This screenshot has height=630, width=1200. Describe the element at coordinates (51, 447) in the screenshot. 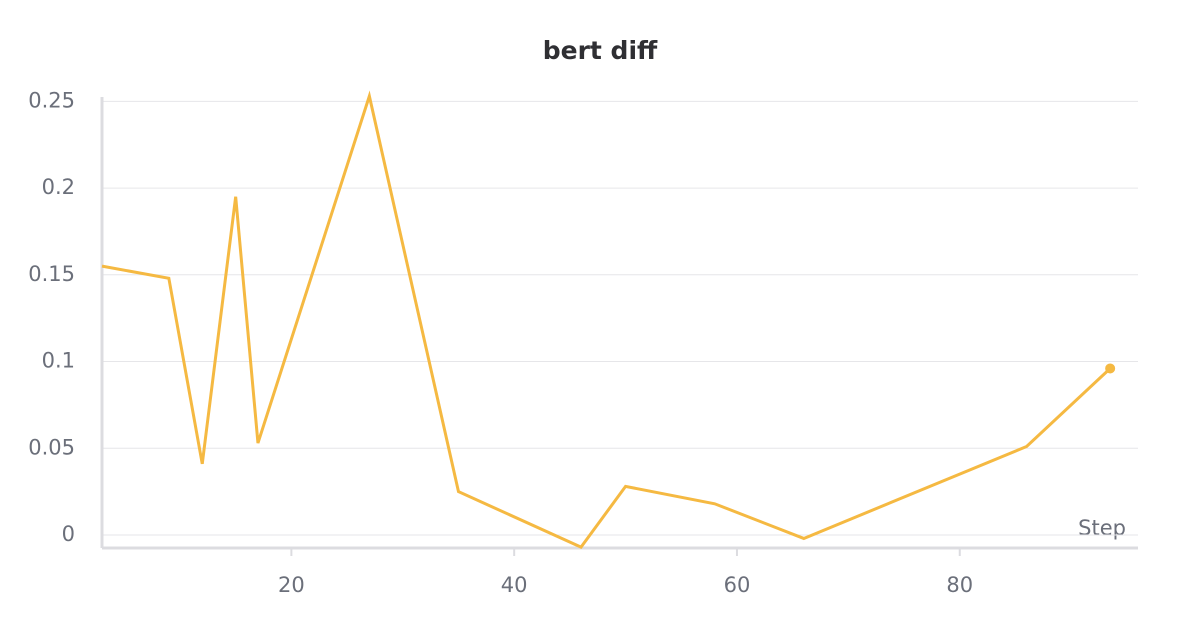

I see `y-tick-label: 0.05` at that location.